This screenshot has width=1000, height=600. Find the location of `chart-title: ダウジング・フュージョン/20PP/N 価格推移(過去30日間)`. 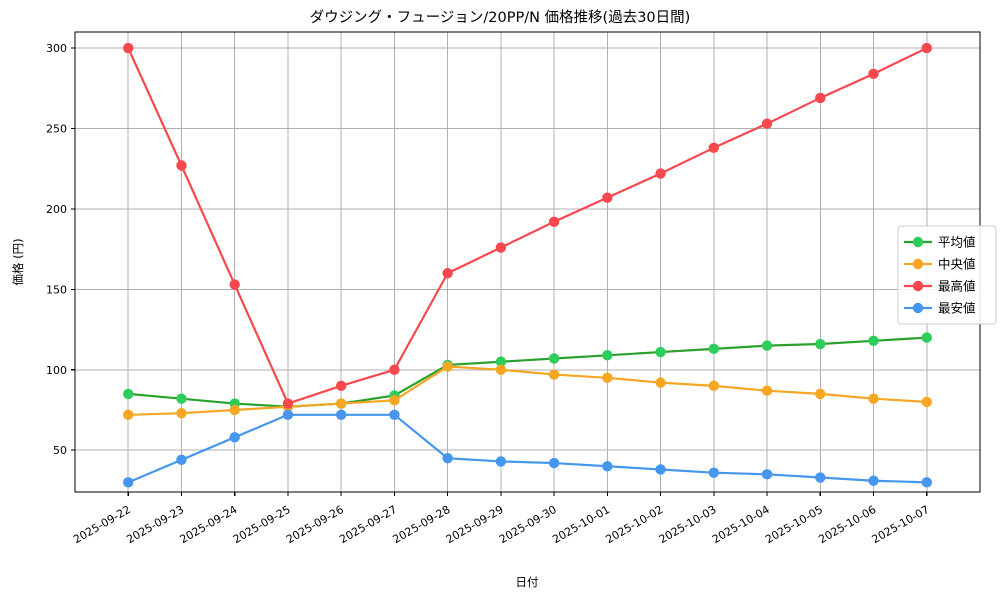

chart-title: ダウジング・フュージョン/20PP/N 価格推移(過去30日間) is located at coordinates (500, 17).